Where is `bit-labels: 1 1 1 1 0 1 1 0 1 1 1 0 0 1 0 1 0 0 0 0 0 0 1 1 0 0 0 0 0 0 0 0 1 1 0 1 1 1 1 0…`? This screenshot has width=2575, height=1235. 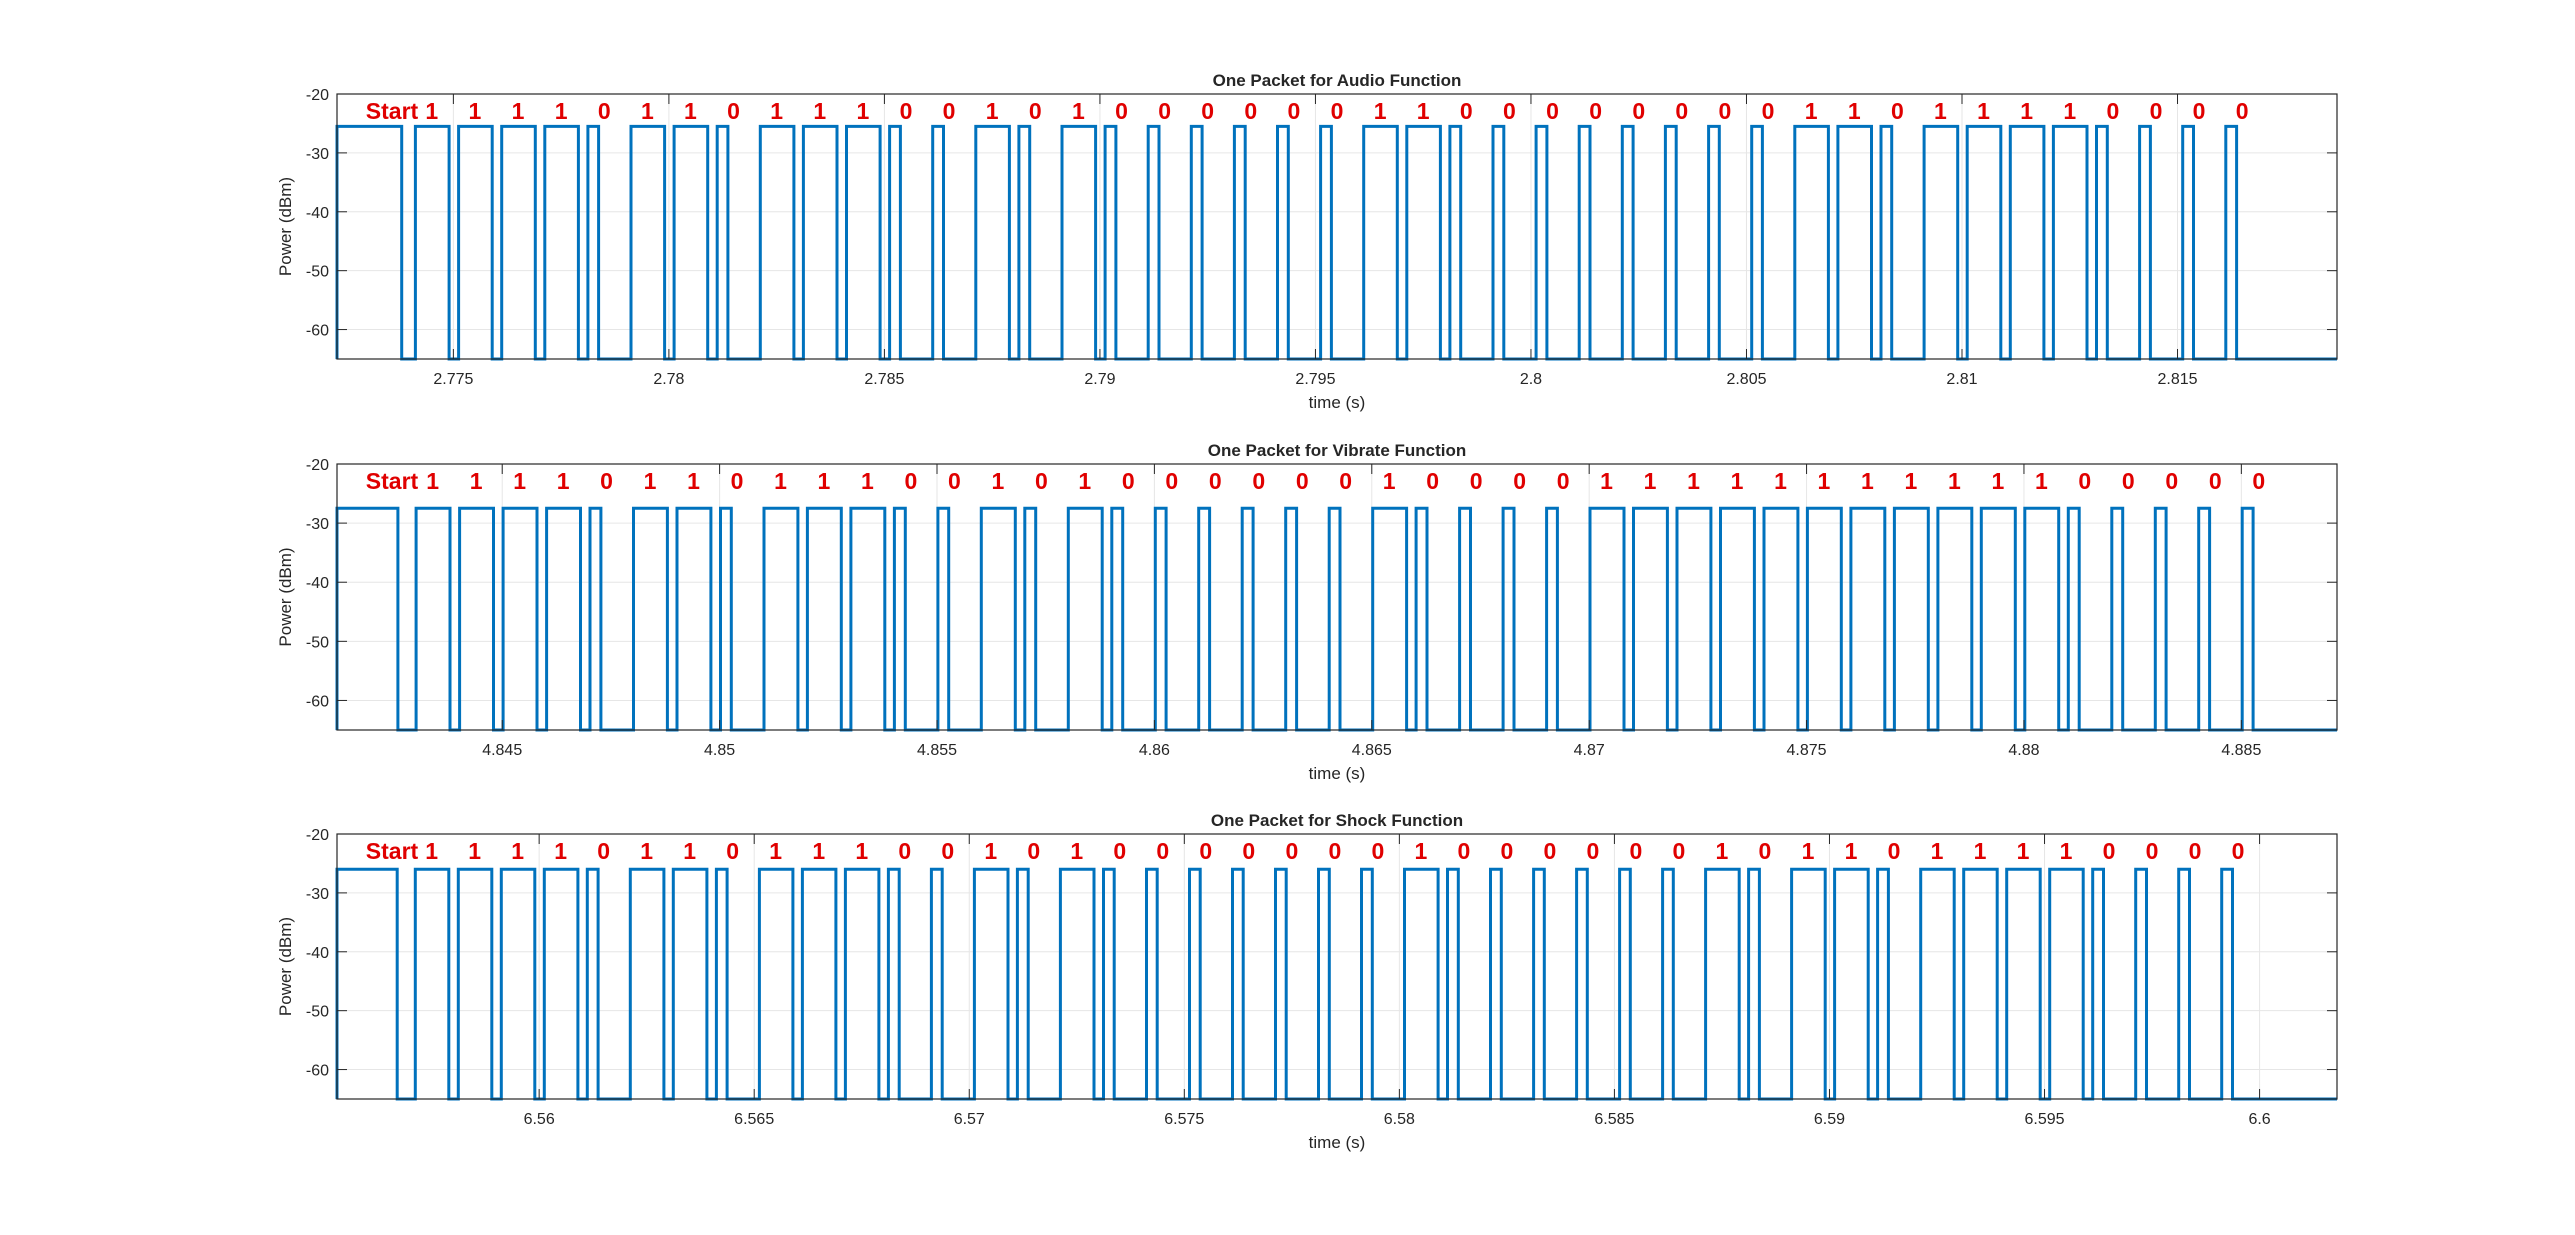
bit-labels: 1 1 1 1 0 1 1 0 1 1 1 0 0 1 0 1 0 0 0 0 0 0 1 1 0 0 0 0 0 0 0 0 1 1 0 1 1 1 1 0… is located at coordinates (1336, 111).